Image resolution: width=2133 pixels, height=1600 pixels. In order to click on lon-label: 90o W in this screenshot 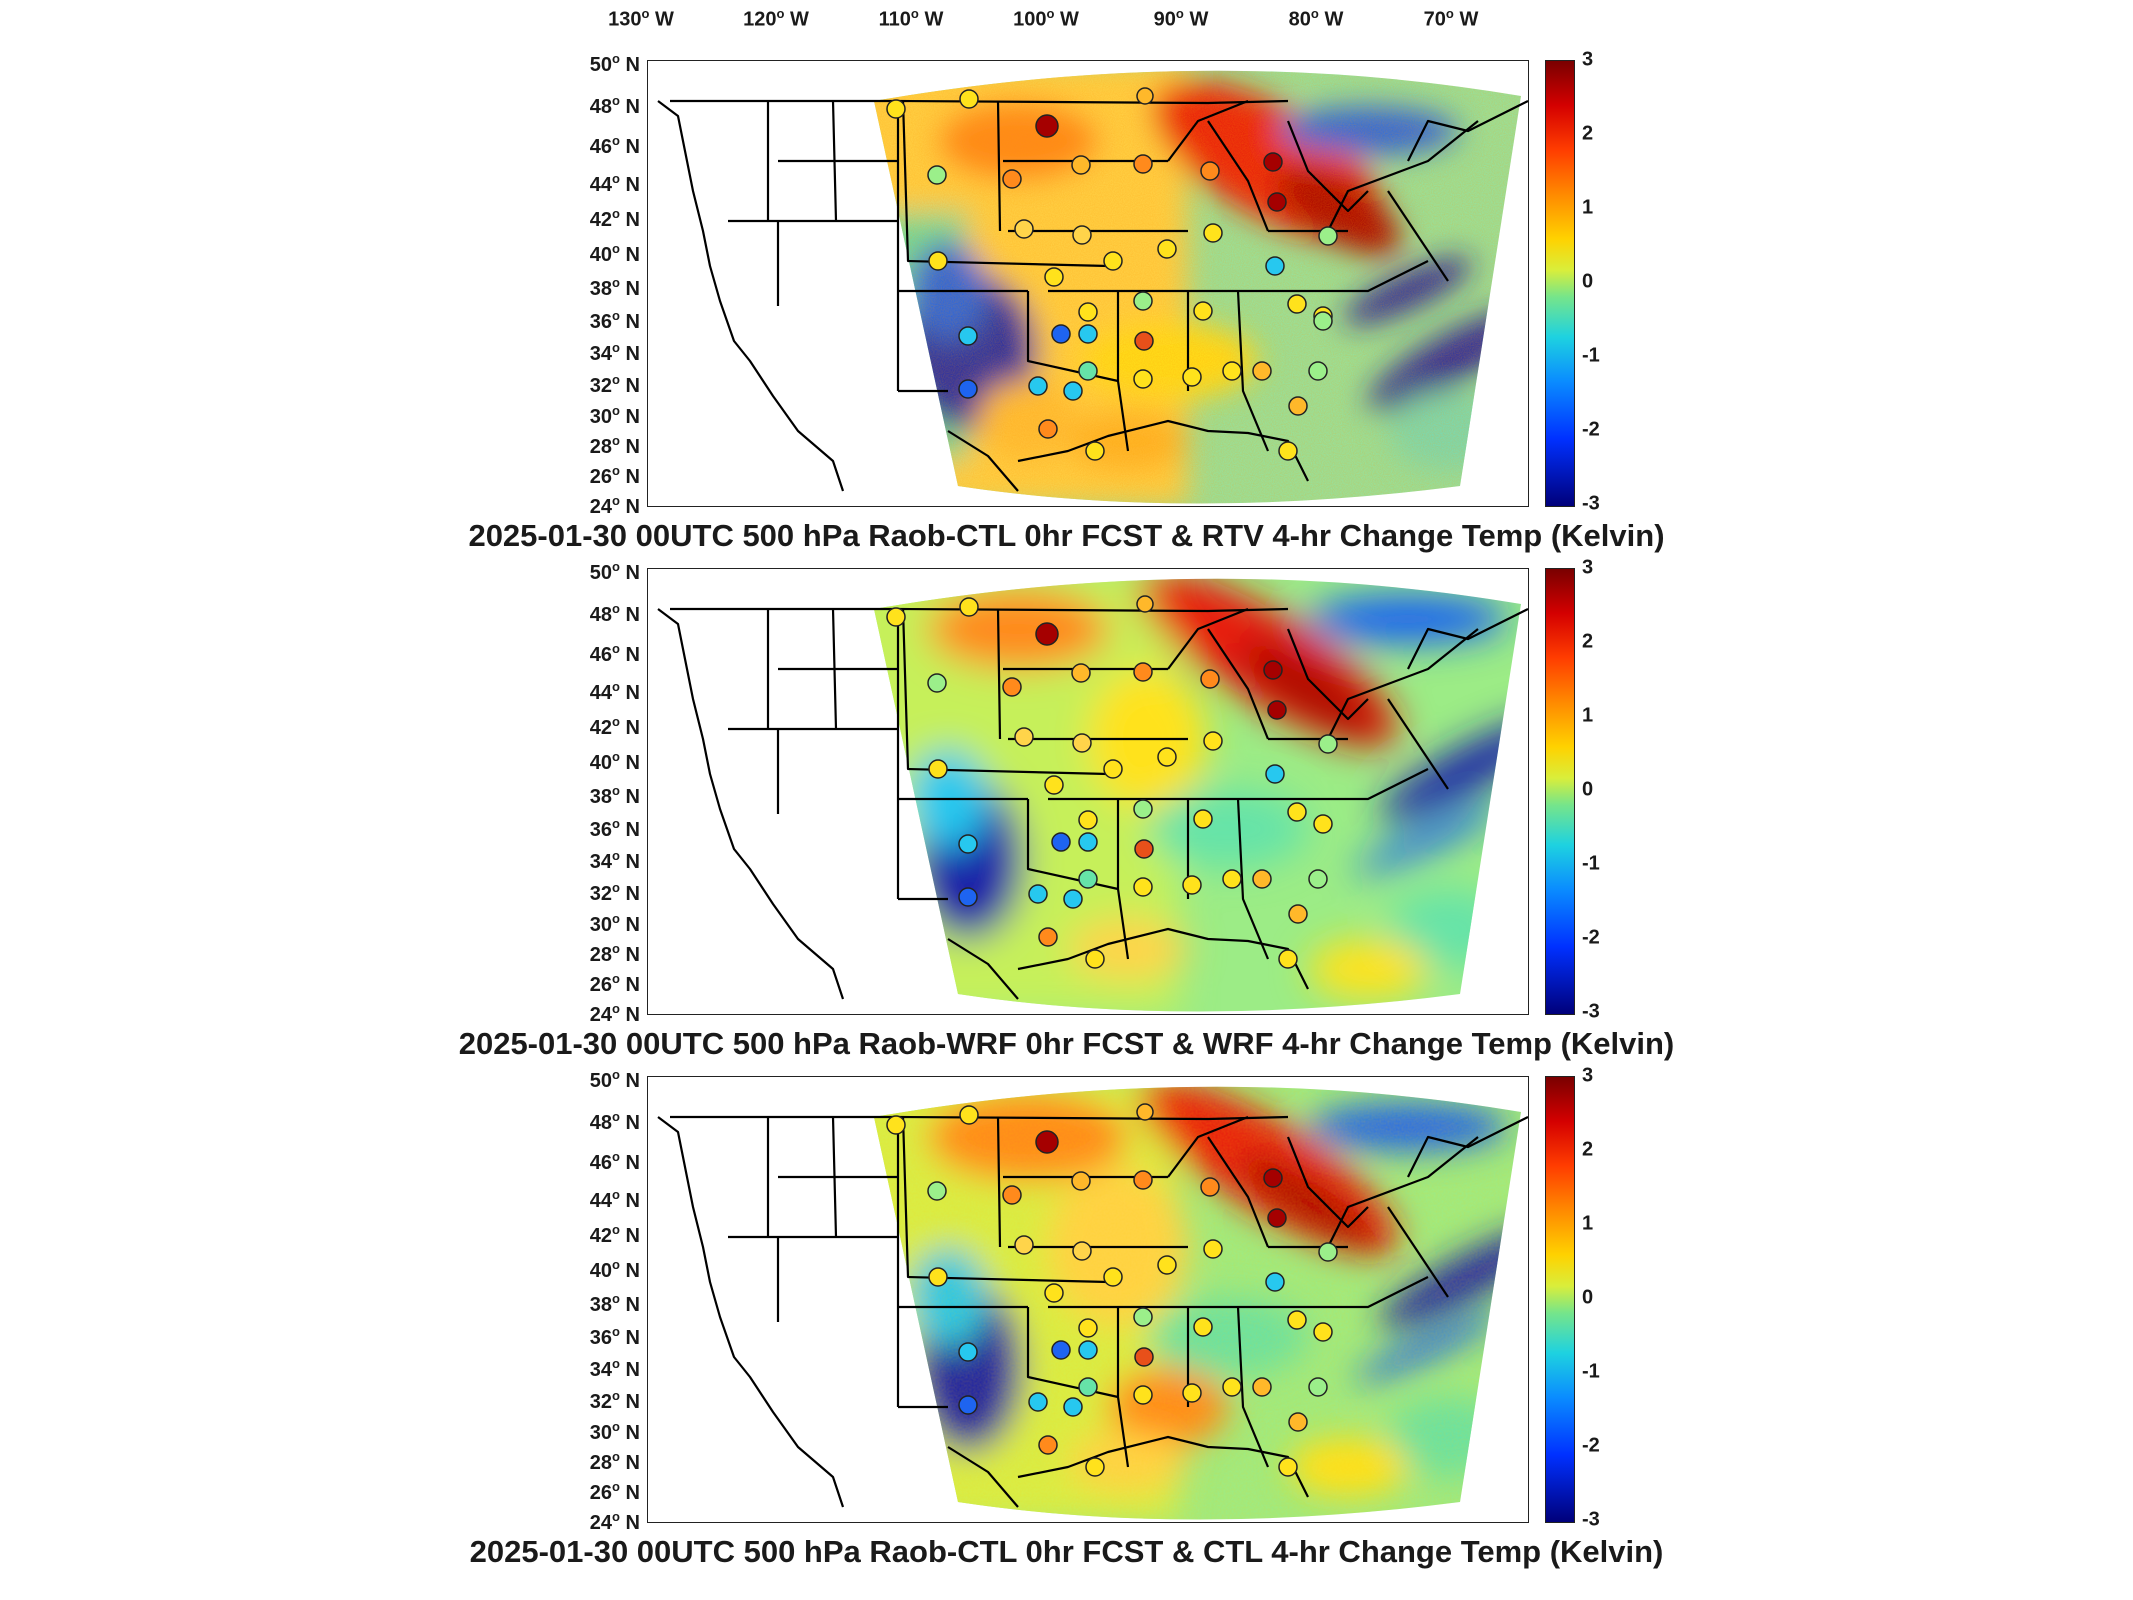, I will do `click(1181, 18)`.